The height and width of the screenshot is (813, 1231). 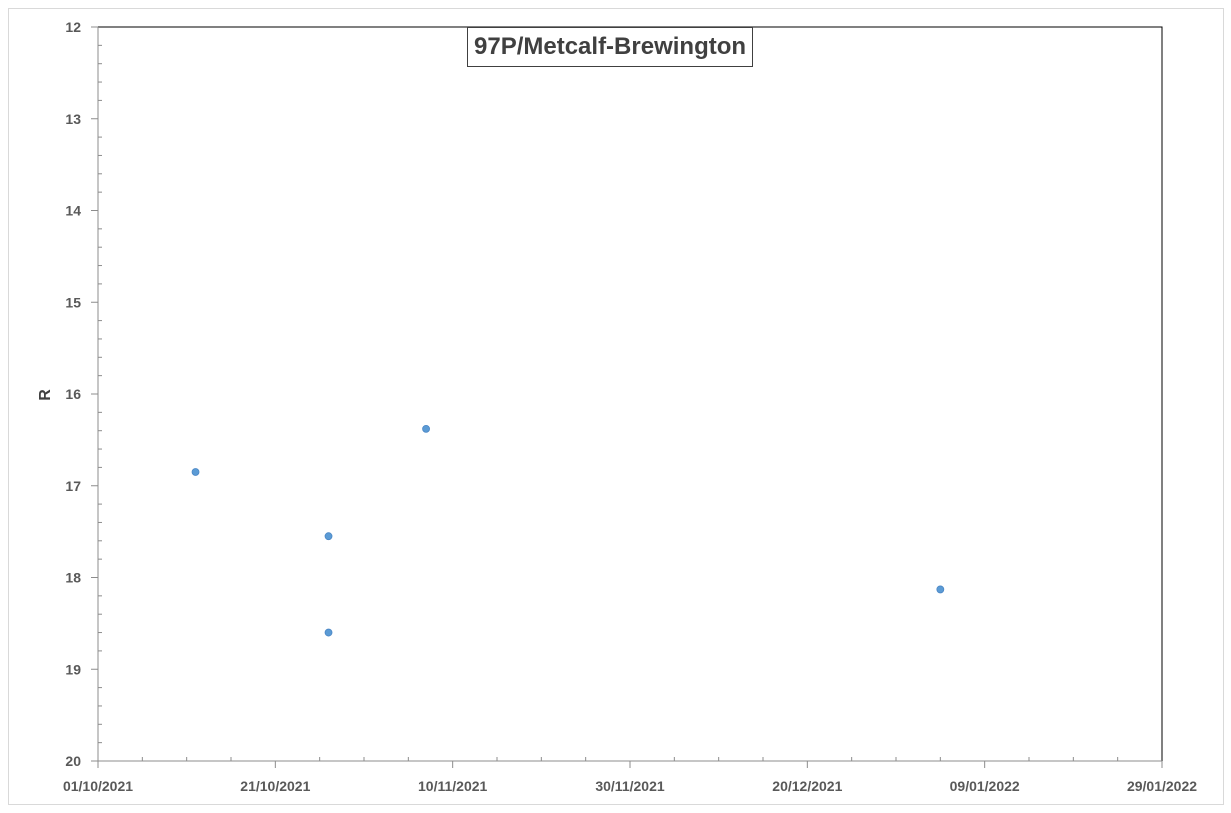 What do you see at coordinates (73, 669) in the screenshot?
I see `y-tick-label: 19` at bounding box center [73, 669].